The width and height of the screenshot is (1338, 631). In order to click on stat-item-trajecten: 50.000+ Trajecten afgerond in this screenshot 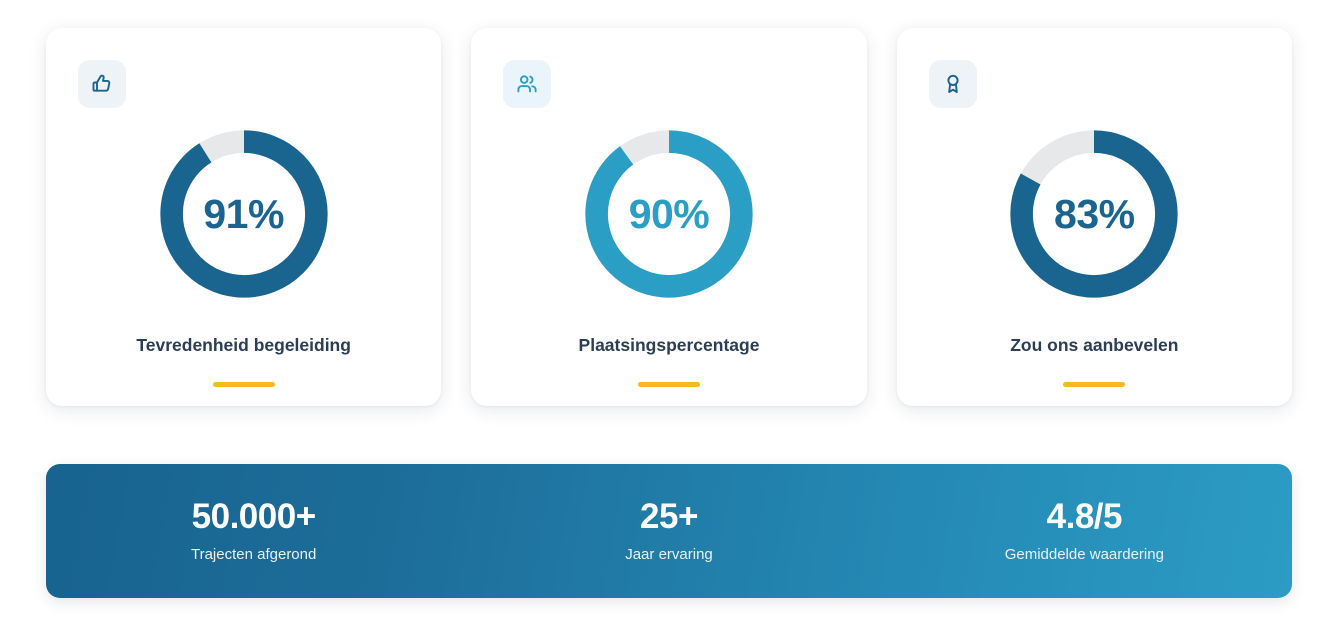, I will do `click(253, 530)`.